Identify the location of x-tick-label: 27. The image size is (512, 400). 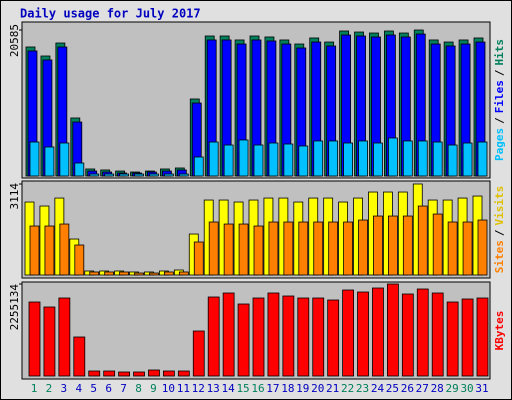
(422, 388).